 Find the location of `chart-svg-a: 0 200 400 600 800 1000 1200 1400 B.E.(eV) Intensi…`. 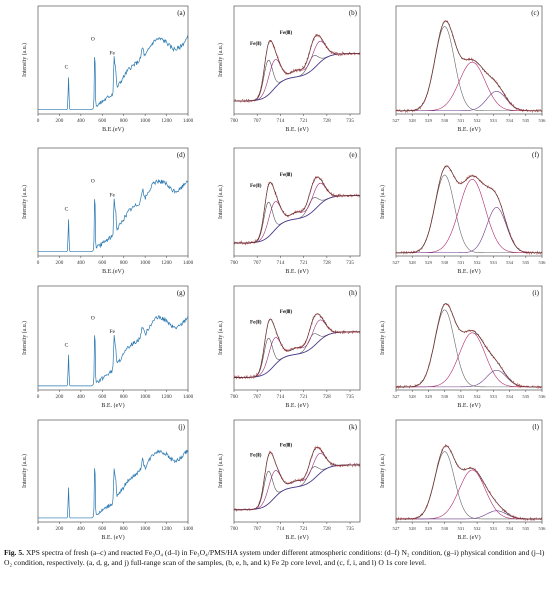

chart-svg-a: 0 200 400 600 800 1000 1200 1400 B.E.(eV) Intensi… is located at coordinates (107, 69).